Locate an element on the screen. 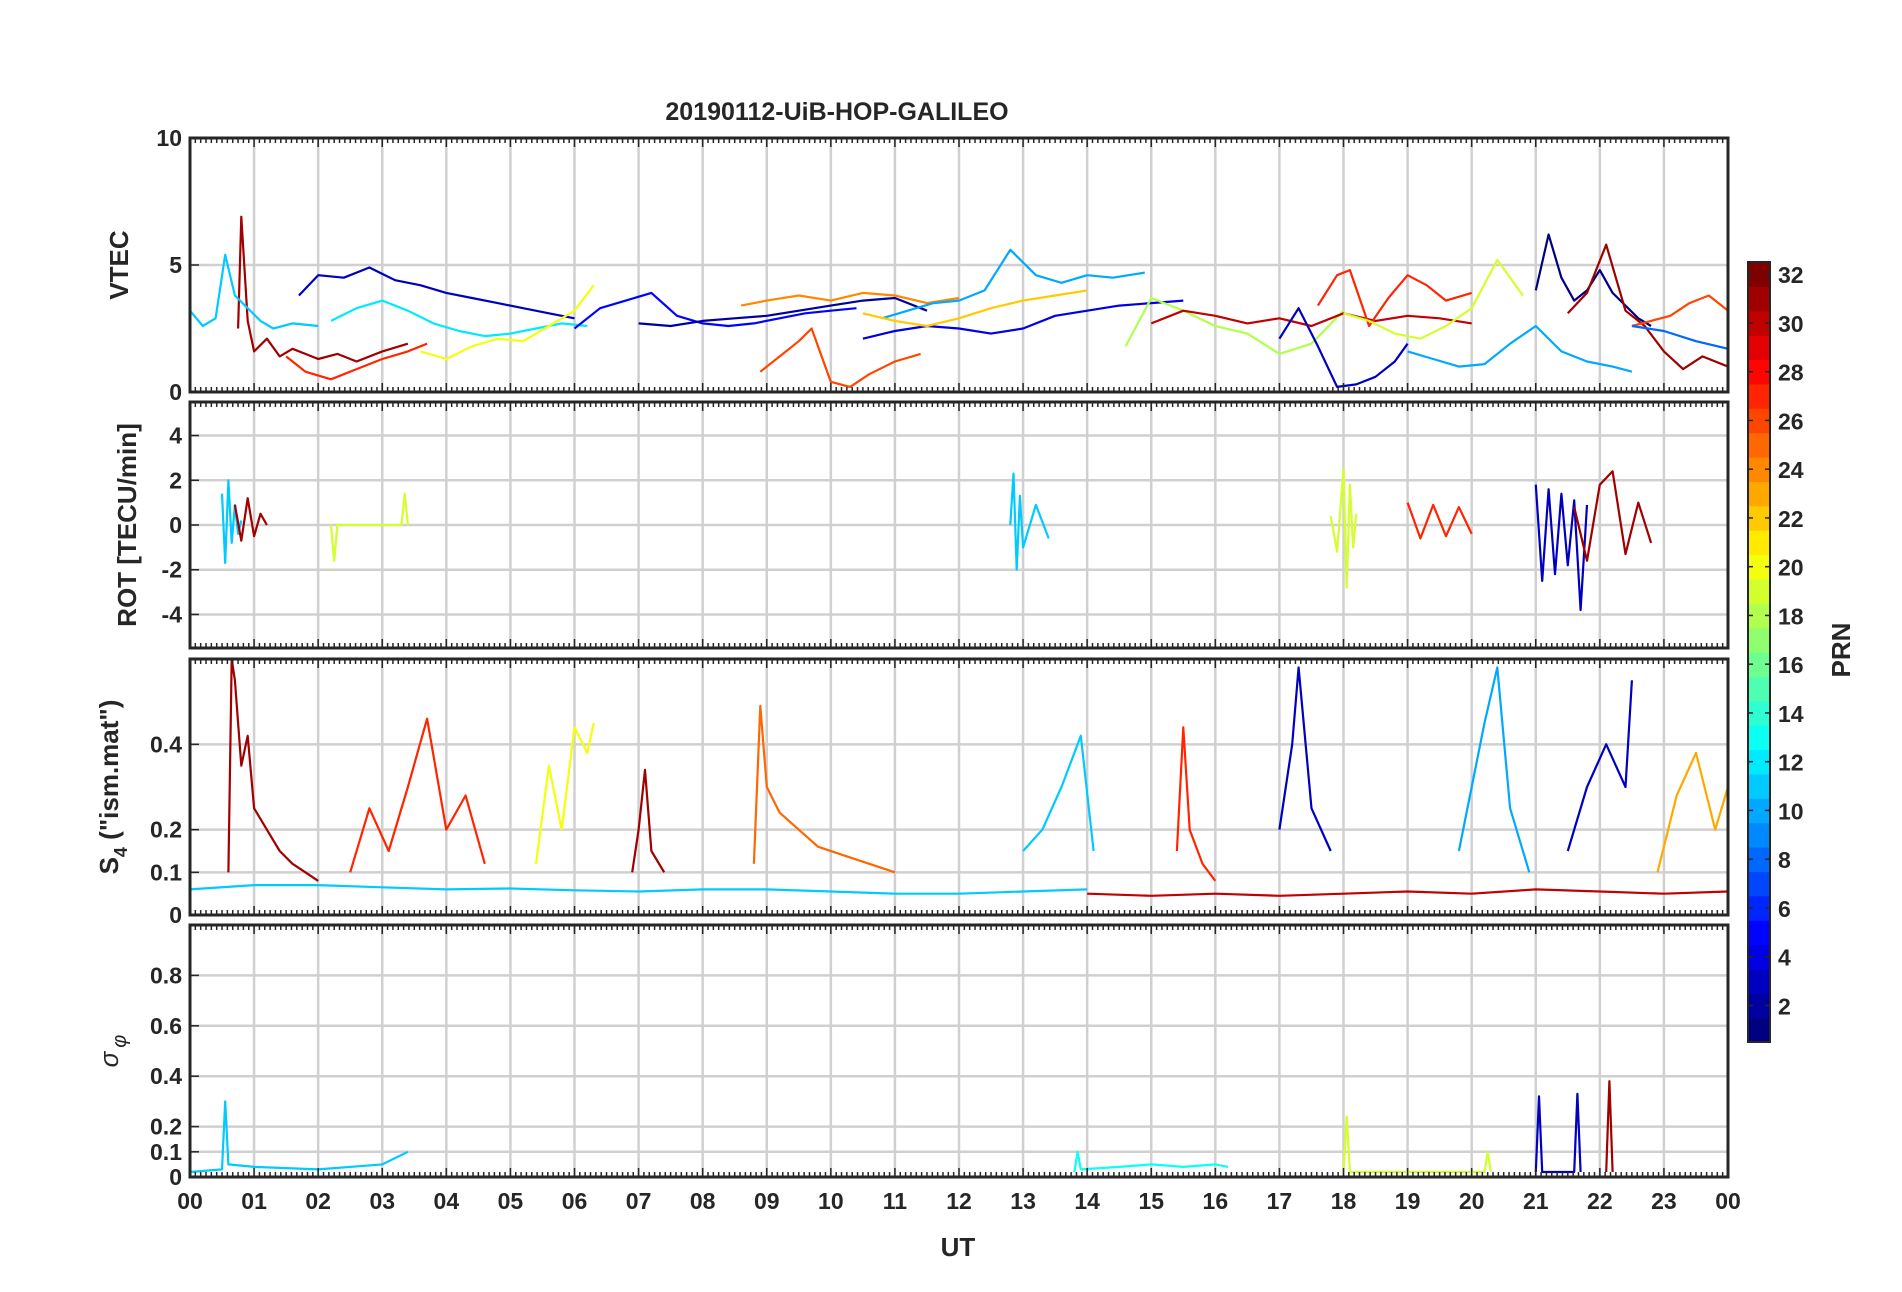  colorbar-tick-label: 20 is located at coordinates (1791, 568).